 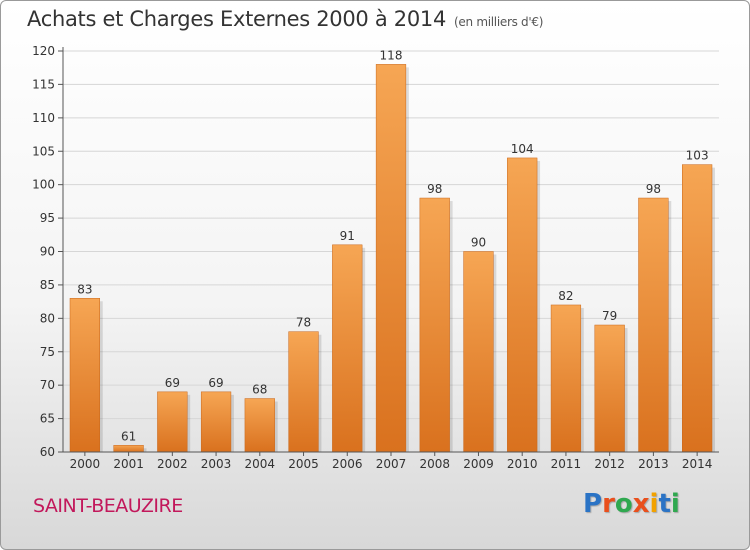 I want to click on bar-2010, so click(x=522, y=305).